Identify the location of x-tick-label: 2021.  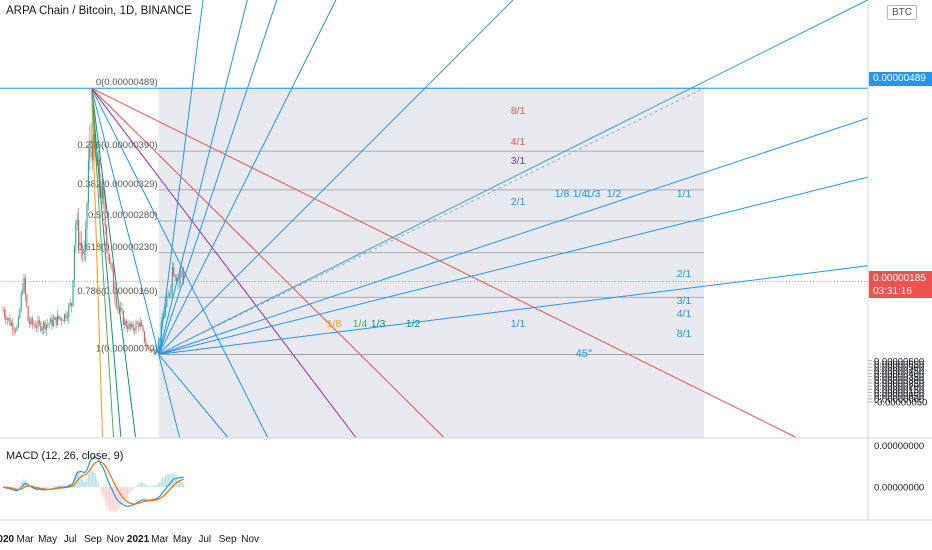
(138, 539).